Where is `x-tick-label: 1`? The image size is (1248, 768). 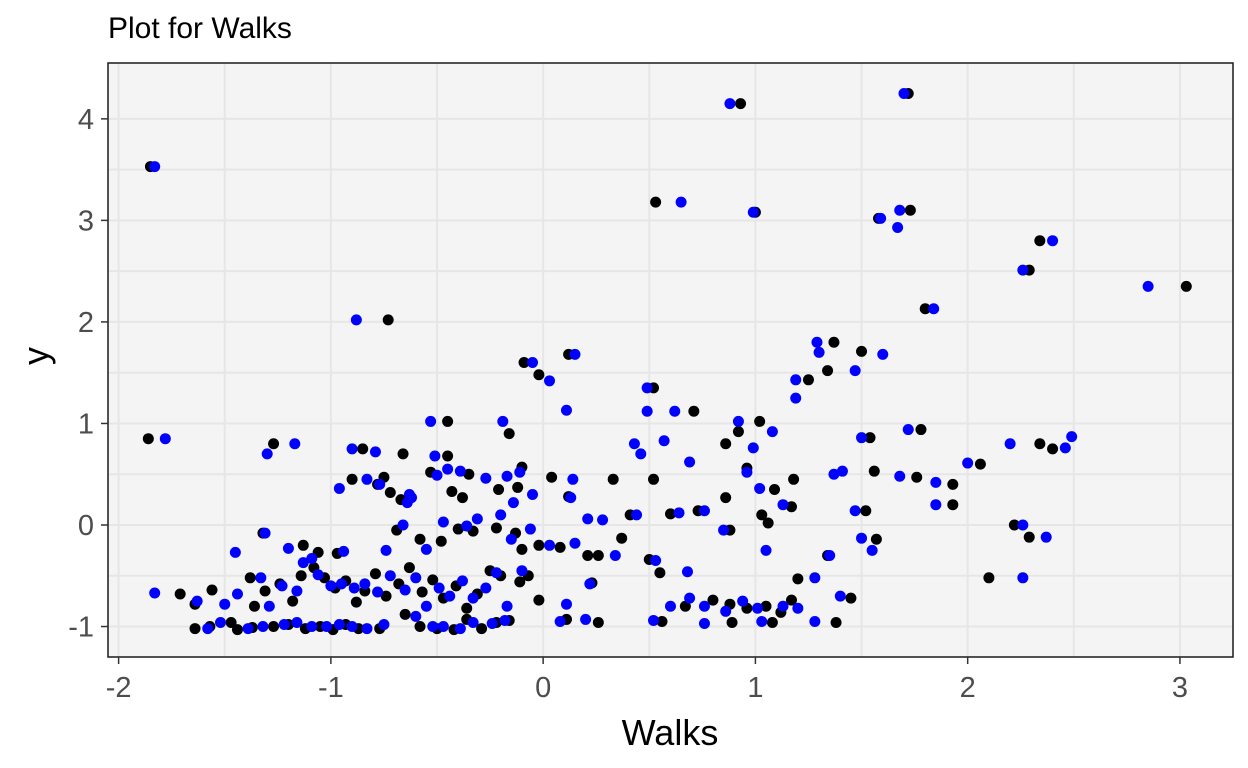
x-tick-label: 1 is located at coordinates (755, 688).